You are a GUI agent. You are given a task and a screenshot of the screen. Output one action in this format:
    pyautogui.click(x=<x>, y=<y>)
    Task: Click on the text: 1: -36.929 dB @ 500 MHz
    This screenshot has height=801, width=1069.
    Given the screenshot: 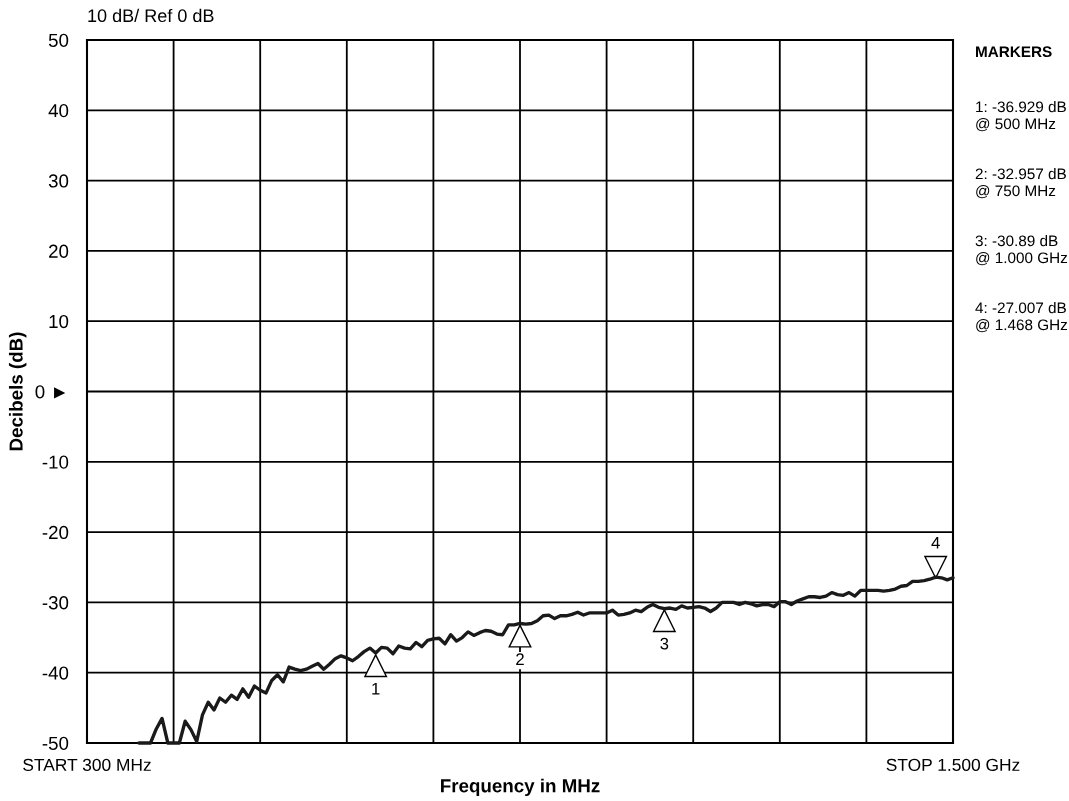 What is the action you would take?
    pyautogui.click(x=1021, y=116)
    